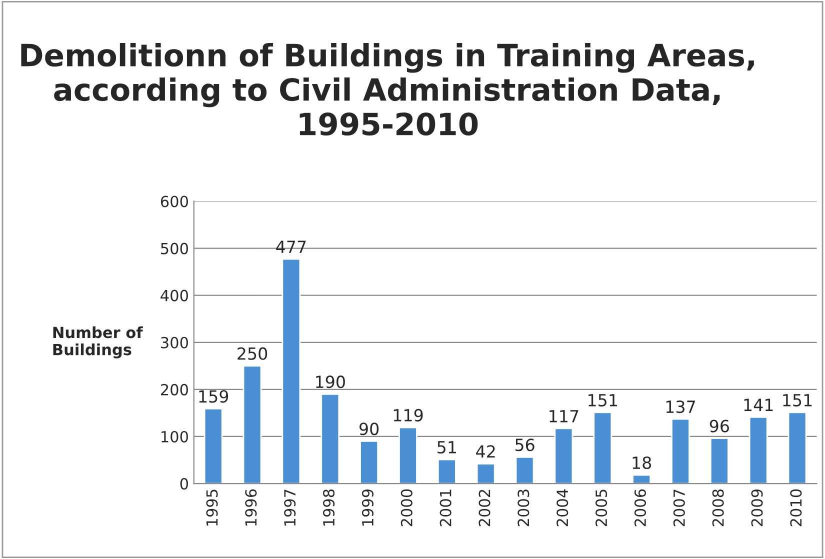  Describe the element at coordinates (330, 382) in the screenshot. I see `data-label: 190` at that location.